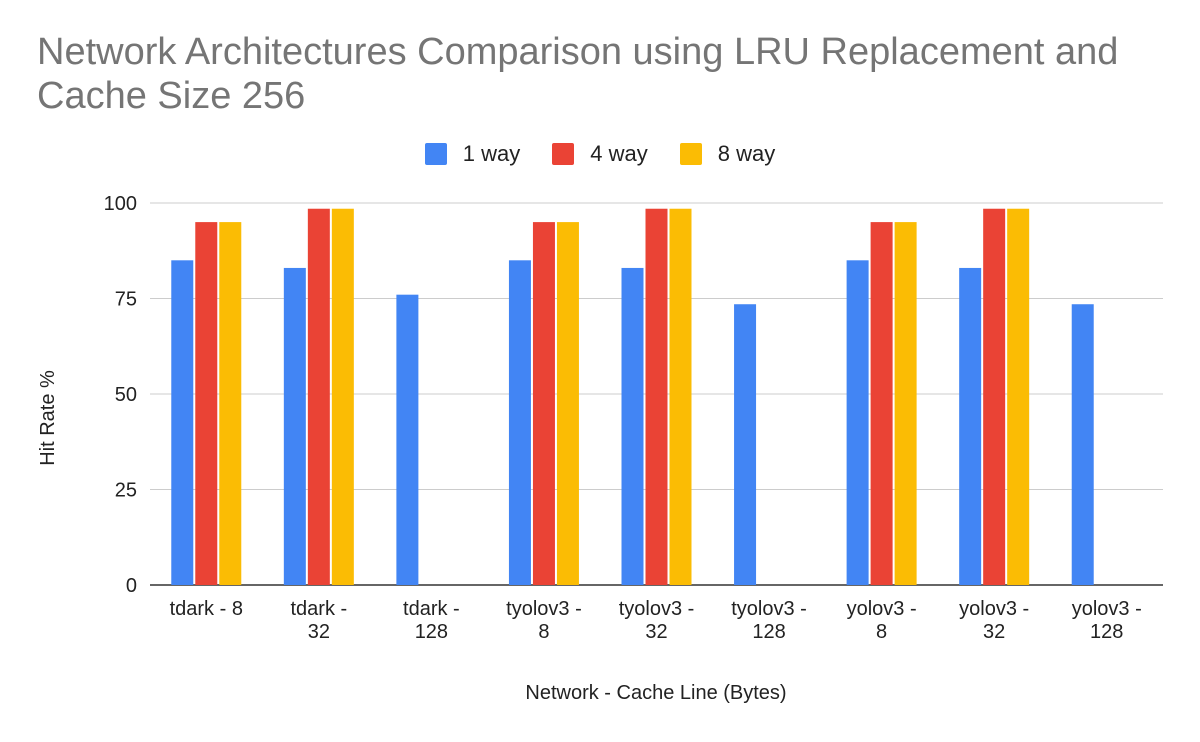 This screenshot has width=1200, height=742. Describe the element at coordinates (619, 153) in the screenshot. I see `legend-label-4-way: 4 way` at that location.